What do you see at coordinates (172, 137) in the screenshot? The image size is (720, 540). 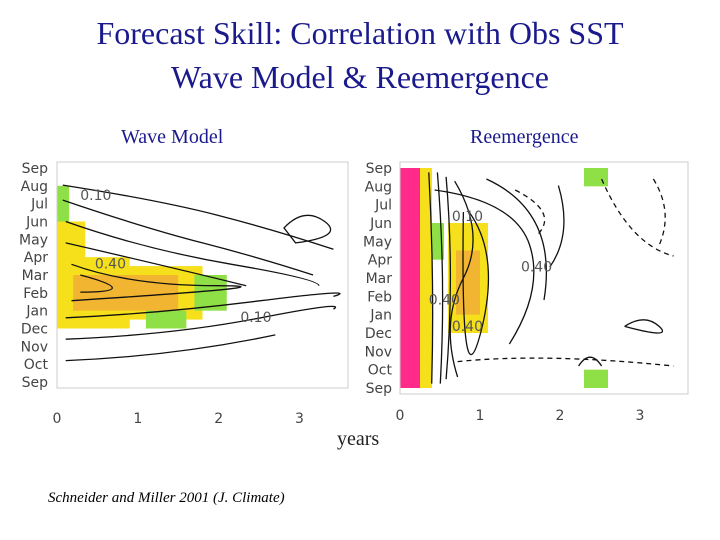 I see `panel-label-wave-model: Wave Model` at bounding box center [172, 137].